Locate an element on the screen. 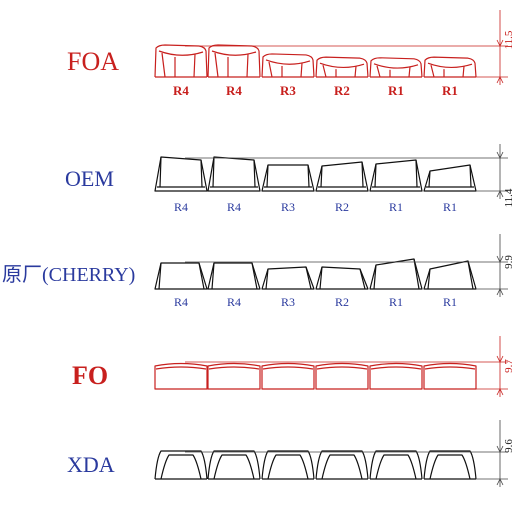 The width and height of the screenshot is (516, 507). profile-name: XDA is located at coordinates (91, 464).